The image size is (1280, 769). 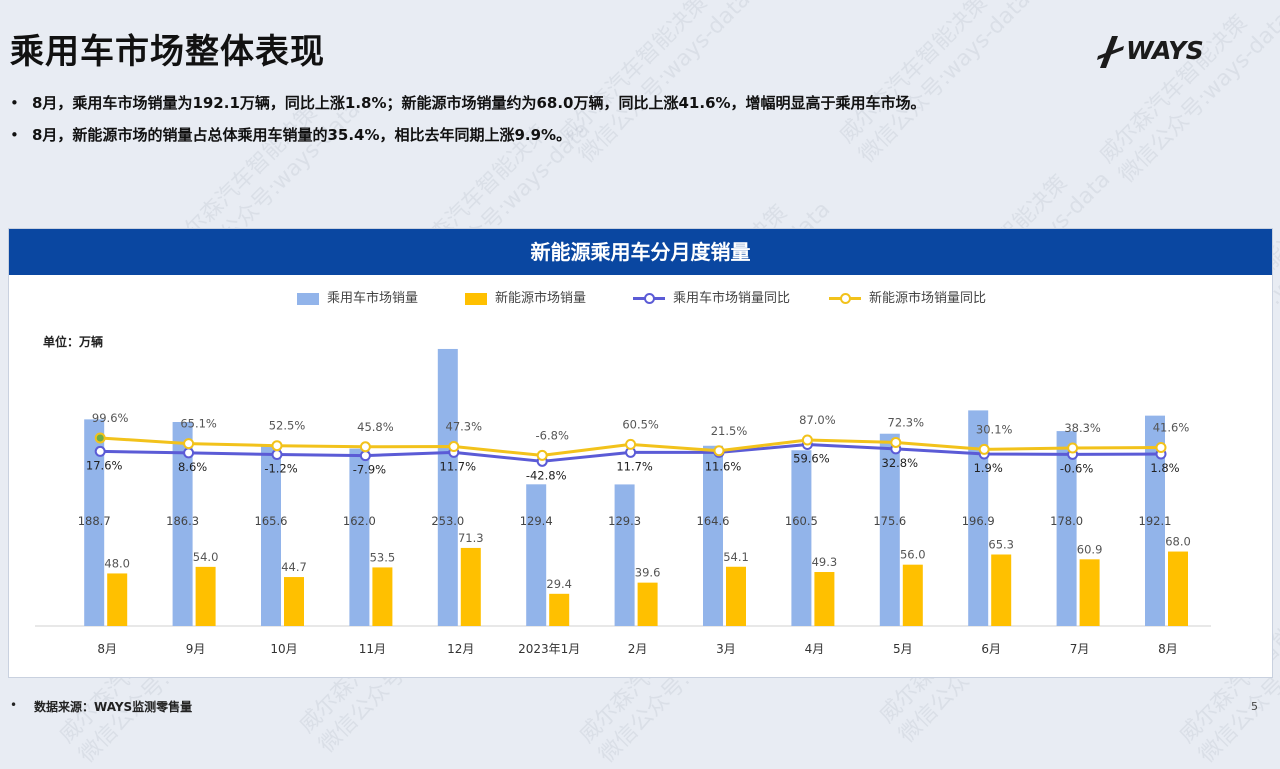 I want to click on data-label-total-yoy: -0.6%, so click(x=1076, y=468).